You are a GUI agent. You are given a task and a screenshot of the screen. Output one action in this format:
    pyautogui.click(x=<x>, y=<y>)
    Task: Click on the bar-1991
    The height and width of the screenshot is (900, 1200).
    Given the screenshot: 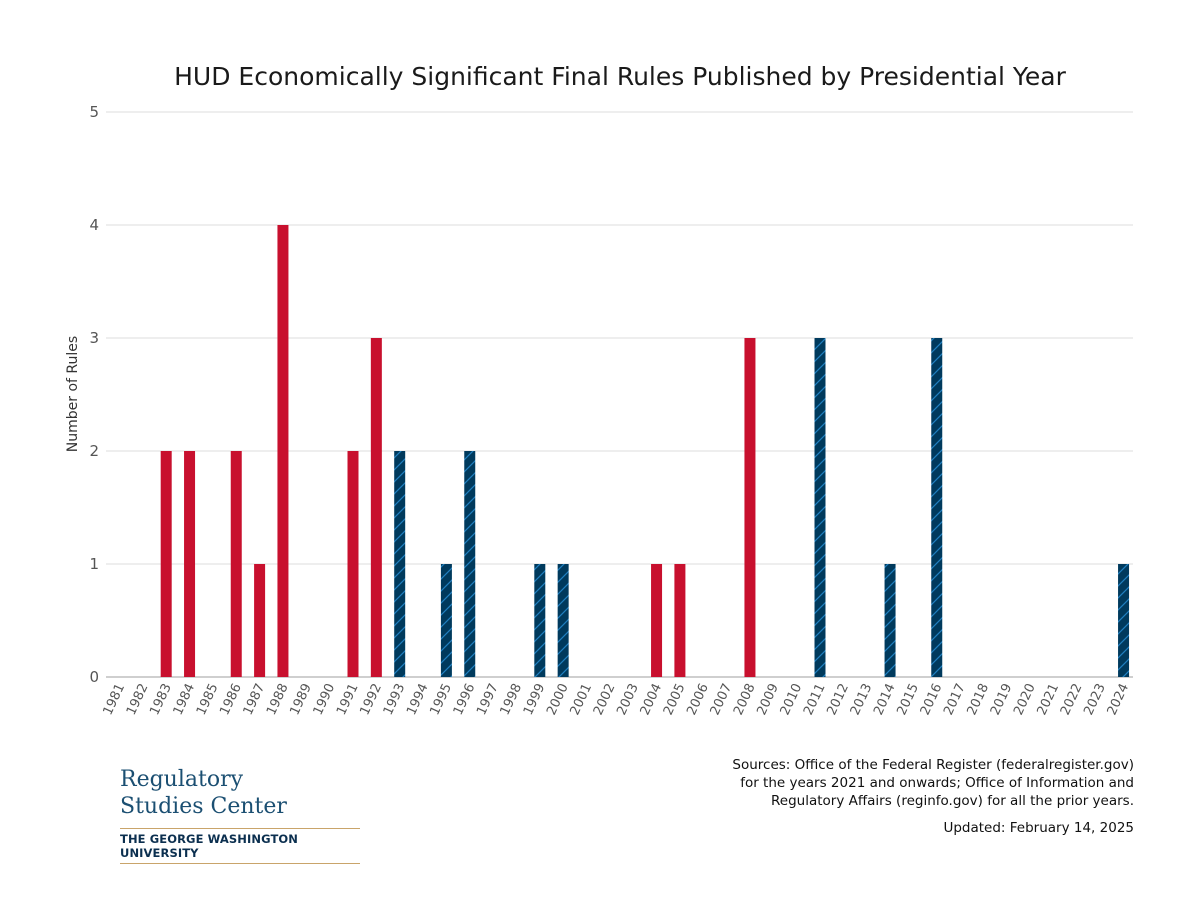 What is the action you would take?
    pyautogui.click(x=353, y=564)
    